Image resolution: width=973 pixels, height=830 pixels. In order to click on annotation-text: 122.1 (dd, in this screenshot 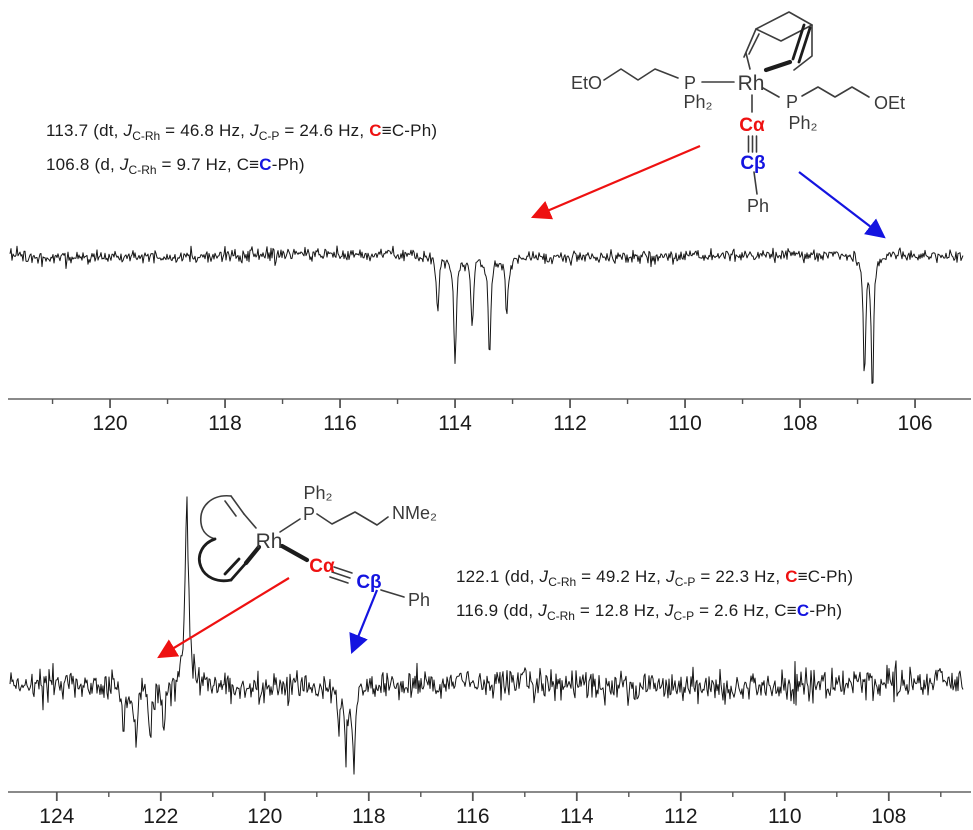, I will do `click(498, 576)`.